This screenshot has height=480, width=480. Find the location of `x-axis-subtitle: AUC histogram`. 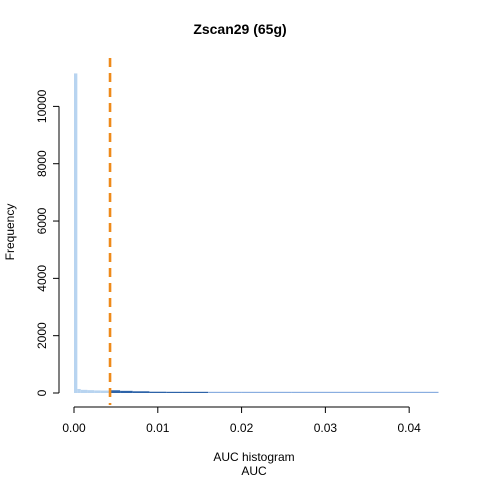

x-axis-subtitle: AUC histogram is located at coordinates (254, 457).